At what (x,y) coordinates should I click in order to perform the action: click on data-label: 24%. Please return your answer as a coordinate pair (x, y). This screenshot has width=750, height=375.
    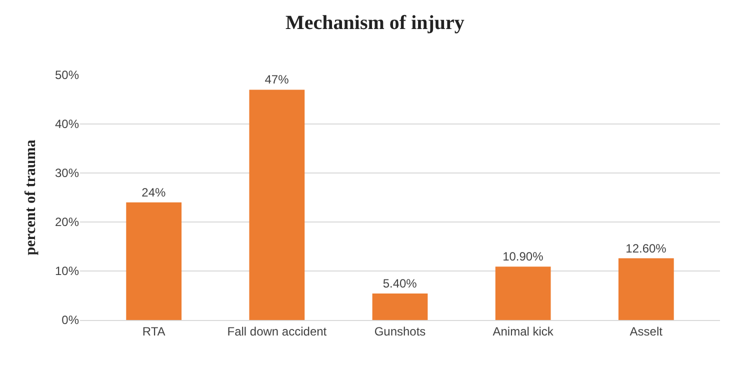
    Looking at the image, I should click on (154, 192).